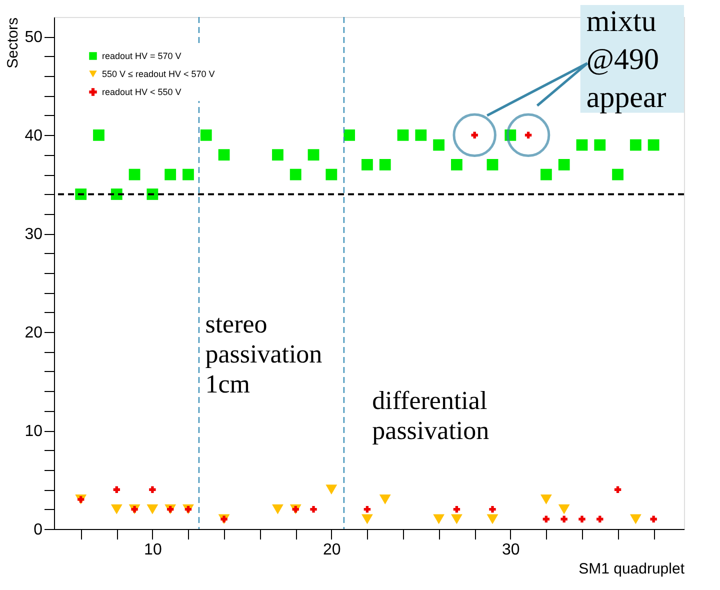 This screenshot has height=590, width=720. I want to click on x-tick-label: 20, so click(332, 550).